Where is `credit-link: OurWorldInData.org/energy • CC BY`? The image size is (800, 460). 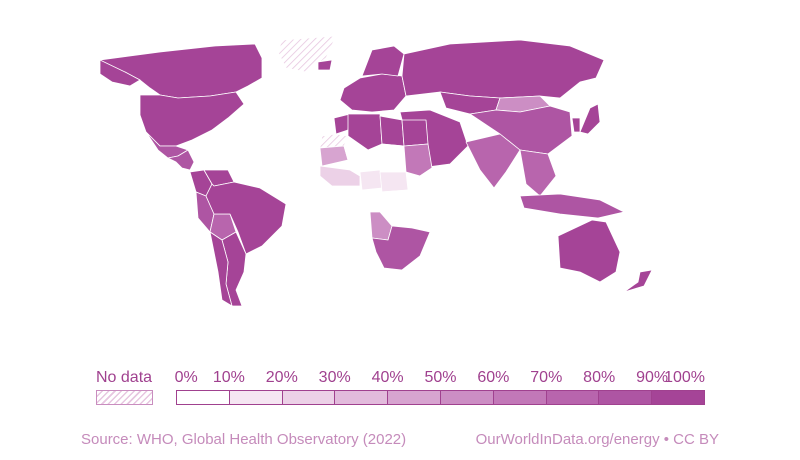 credit-link: OurWorldInData.org/energy • CC BY is located at coordinates (597, 439).